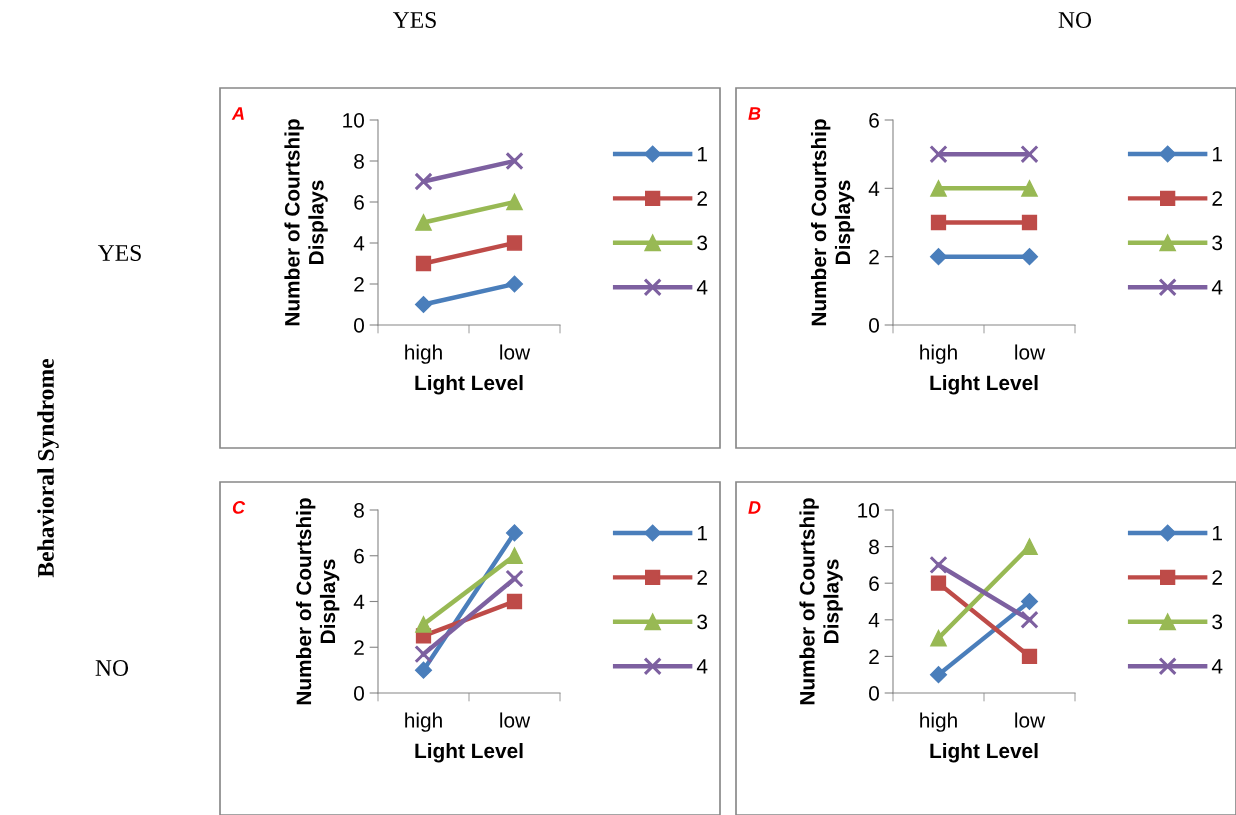  I want to click on chart-title: D, so click(754, 507).